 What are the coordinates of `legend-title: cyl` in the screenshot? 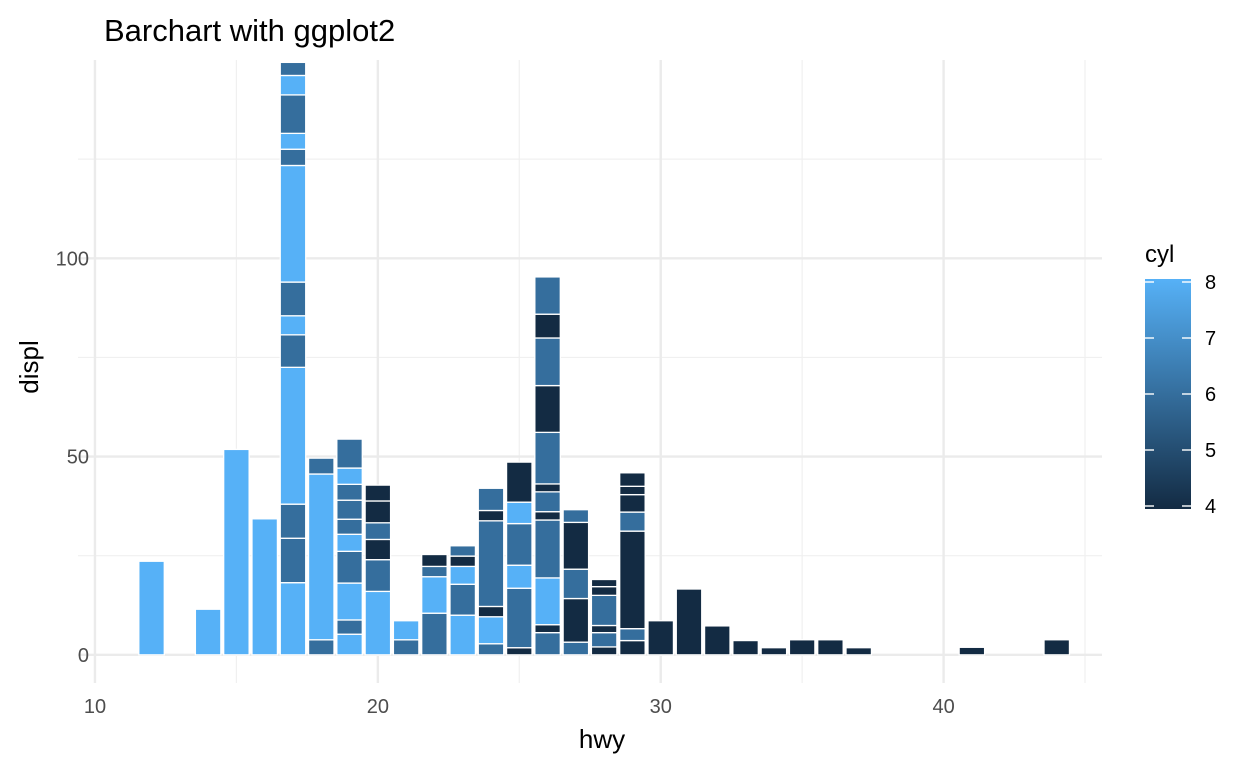 It's located at (1159, 254).